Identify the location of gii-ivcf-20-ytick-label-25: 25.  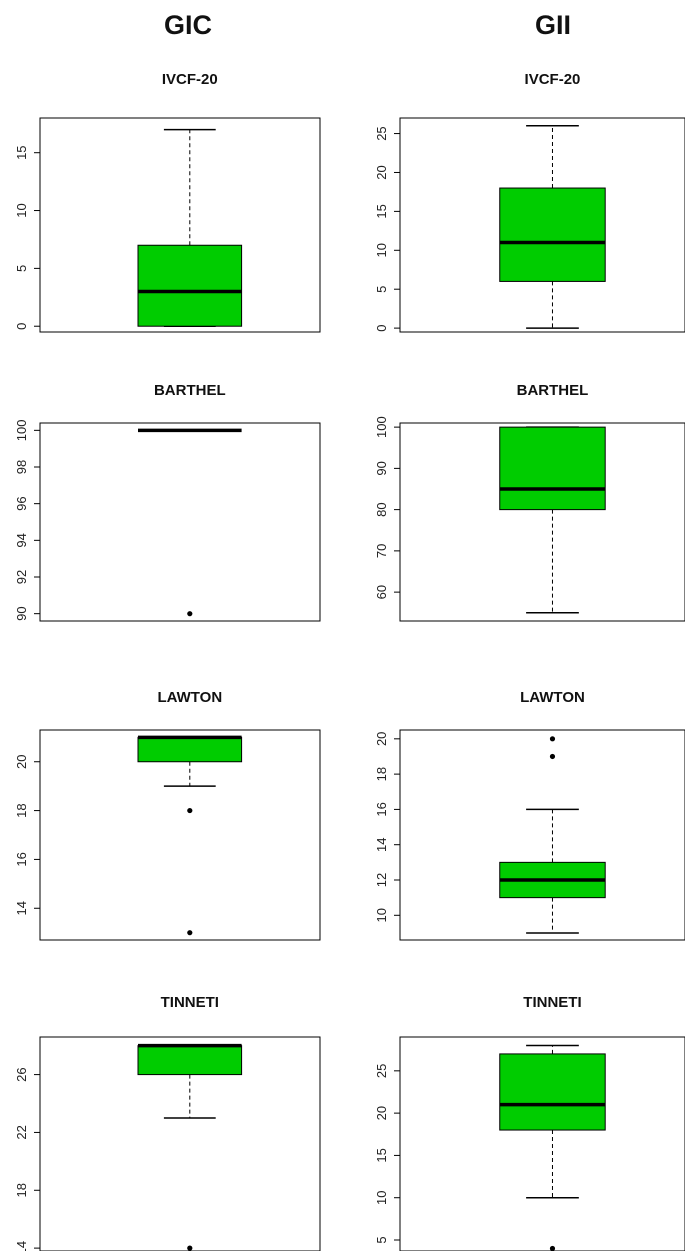
(381, 133).